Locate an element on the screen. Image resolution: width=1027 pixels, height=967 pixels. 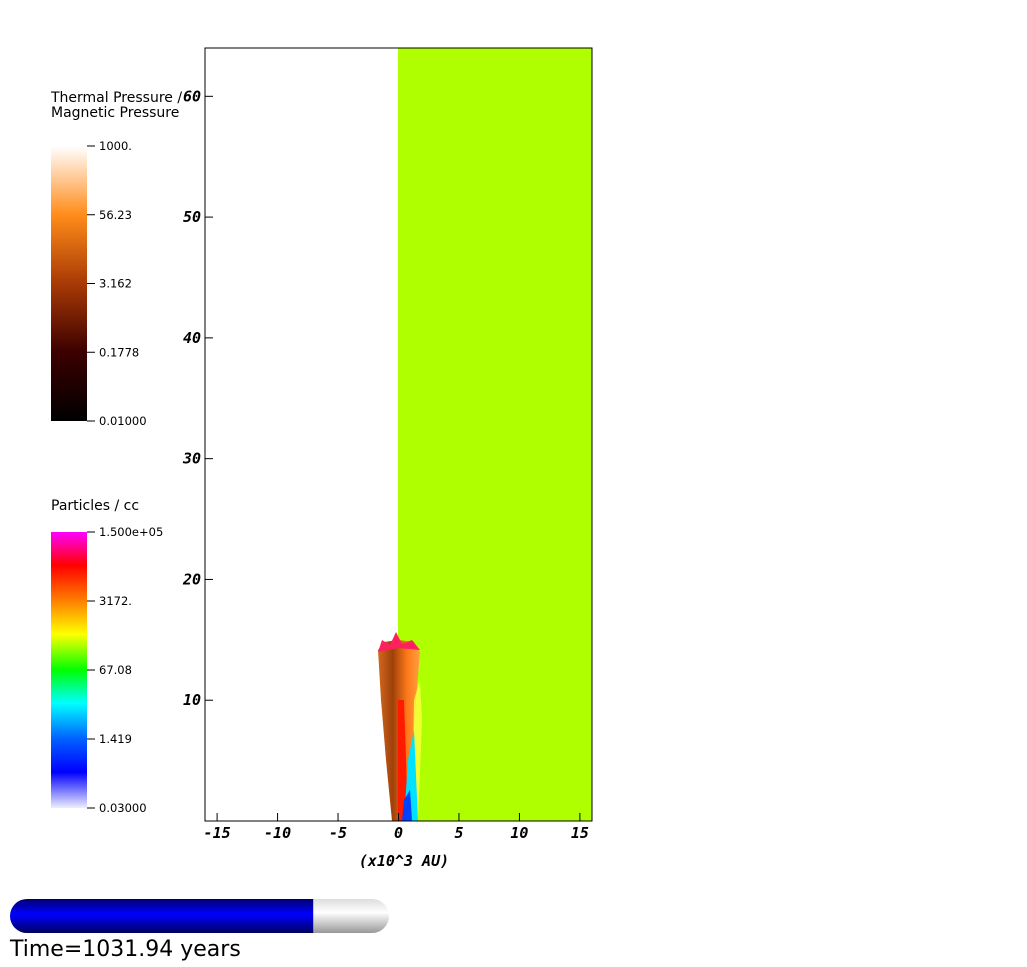
legend-title: Thermal Pressure / is located at coordinates (116, 98).